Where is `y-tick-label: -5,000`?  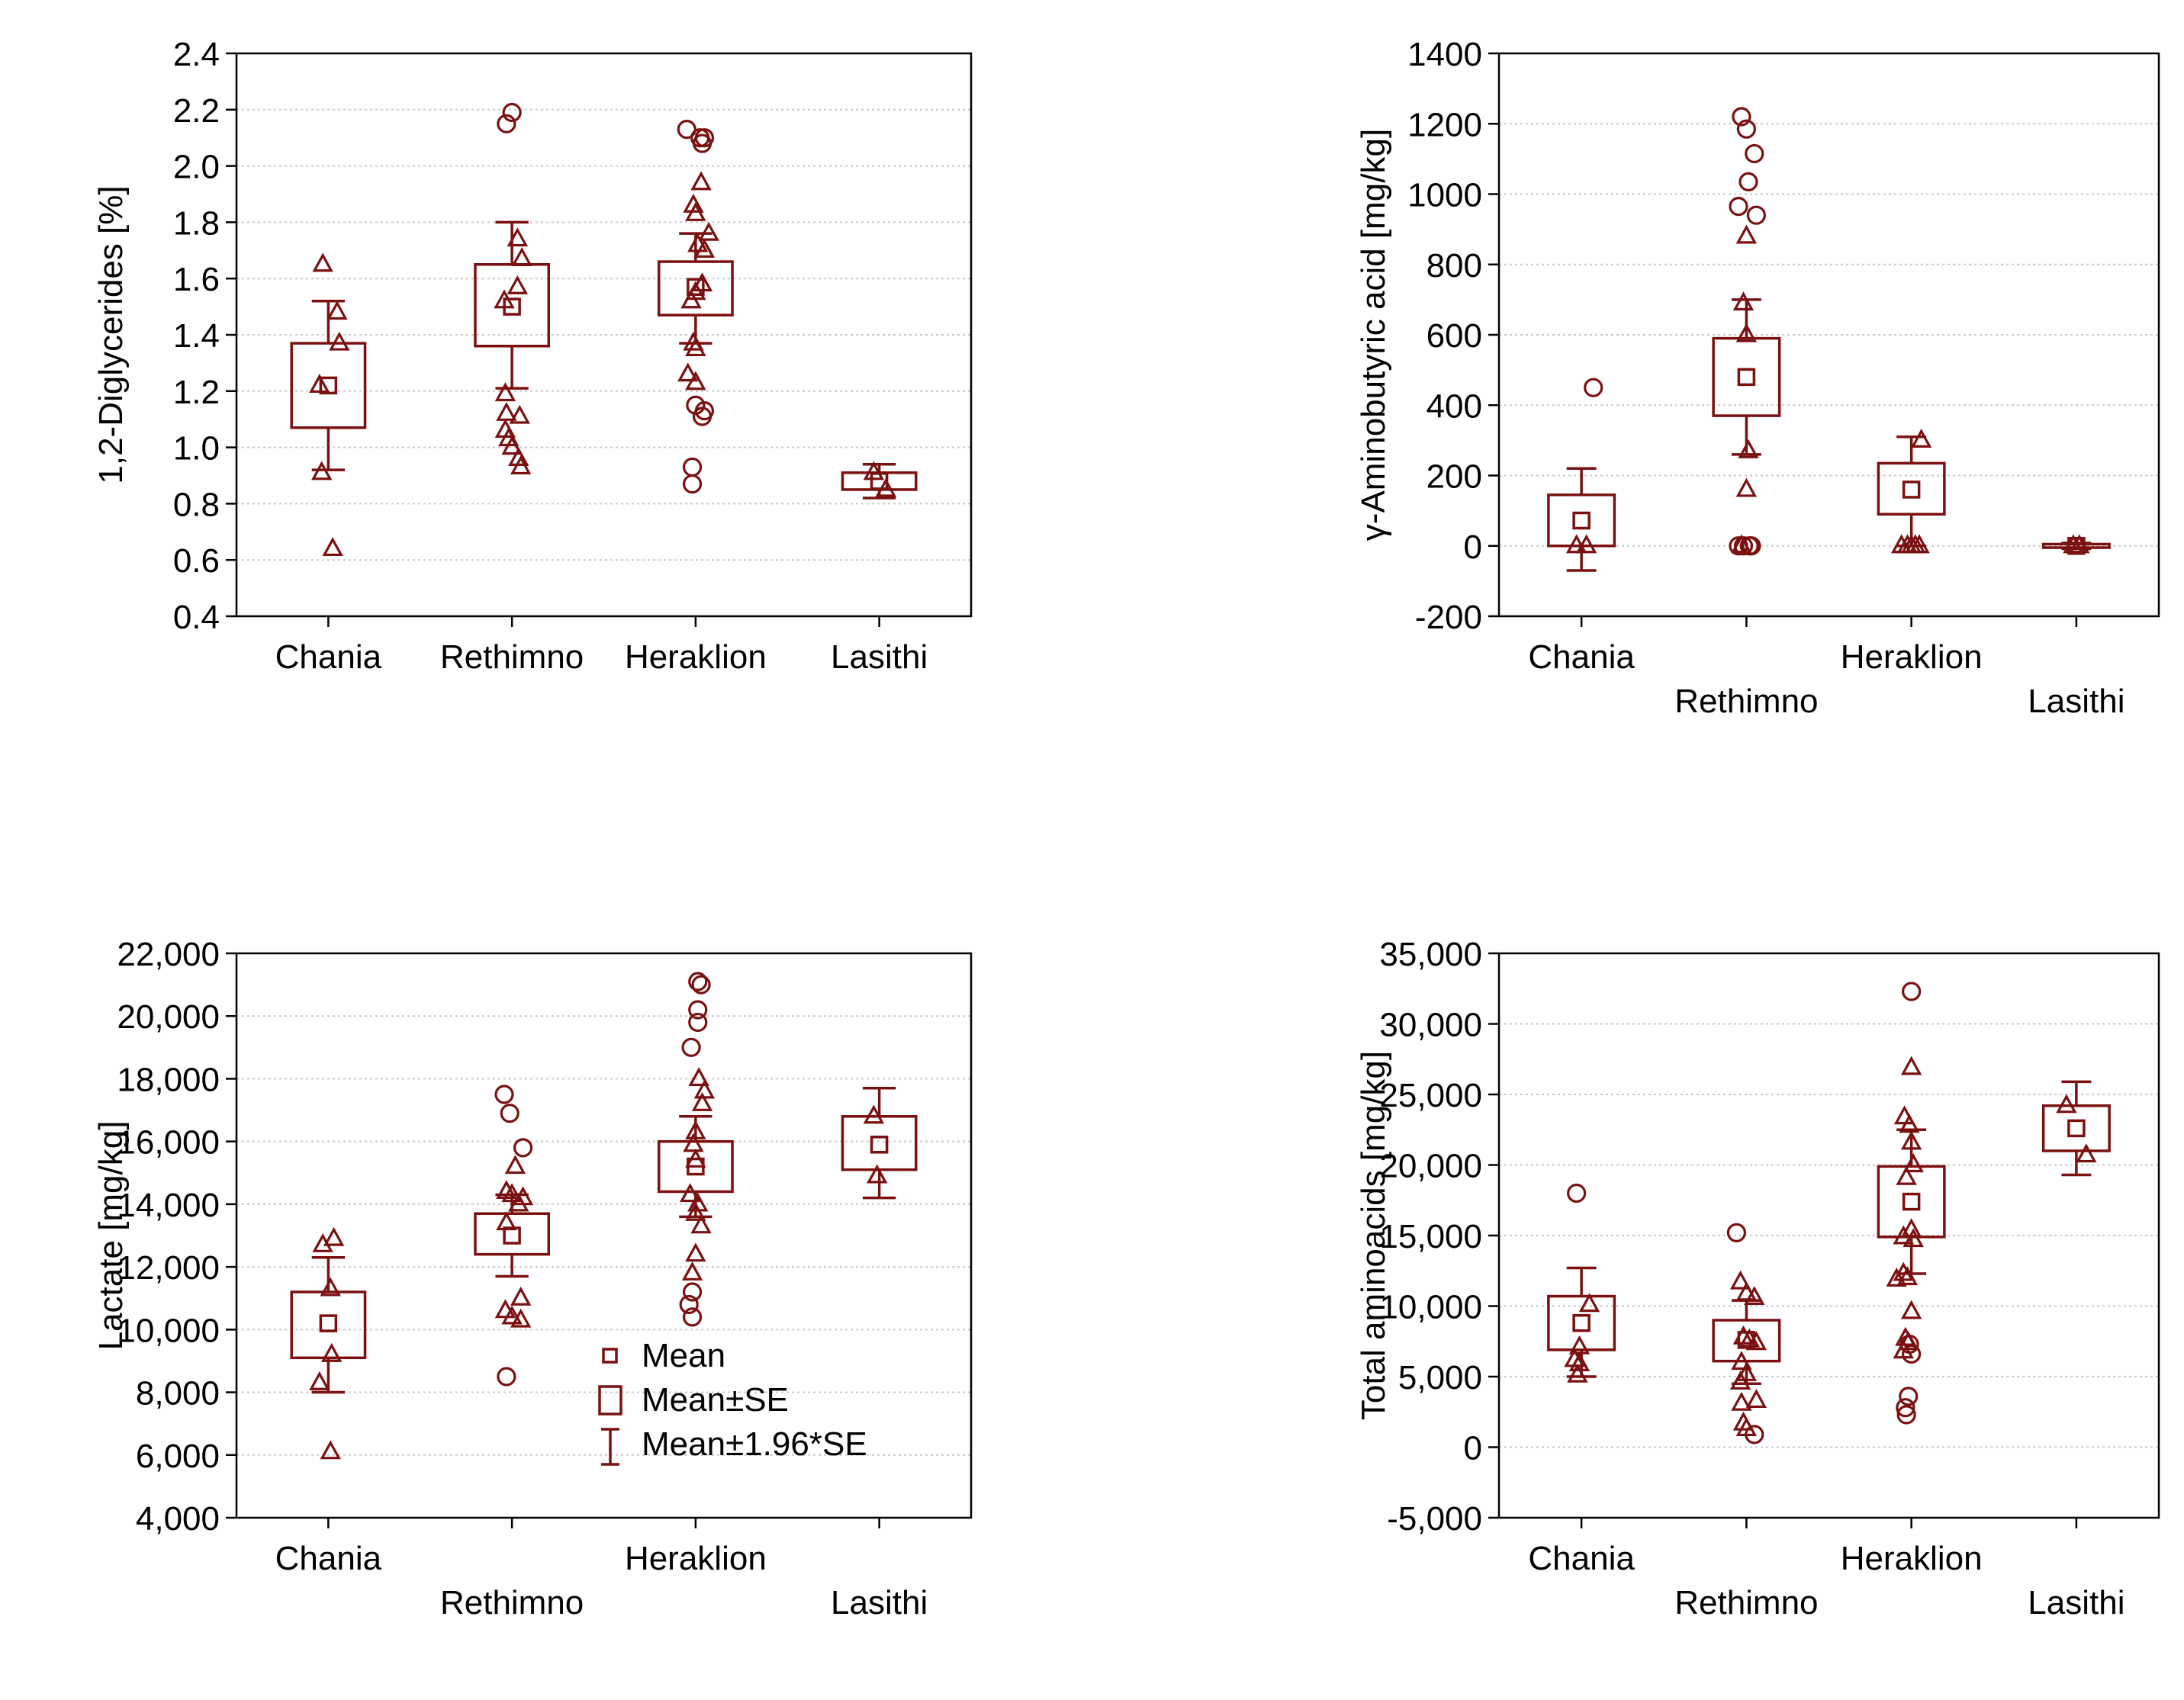
y-tick-label: -5,000 is located at coordinates (1434, 1519).